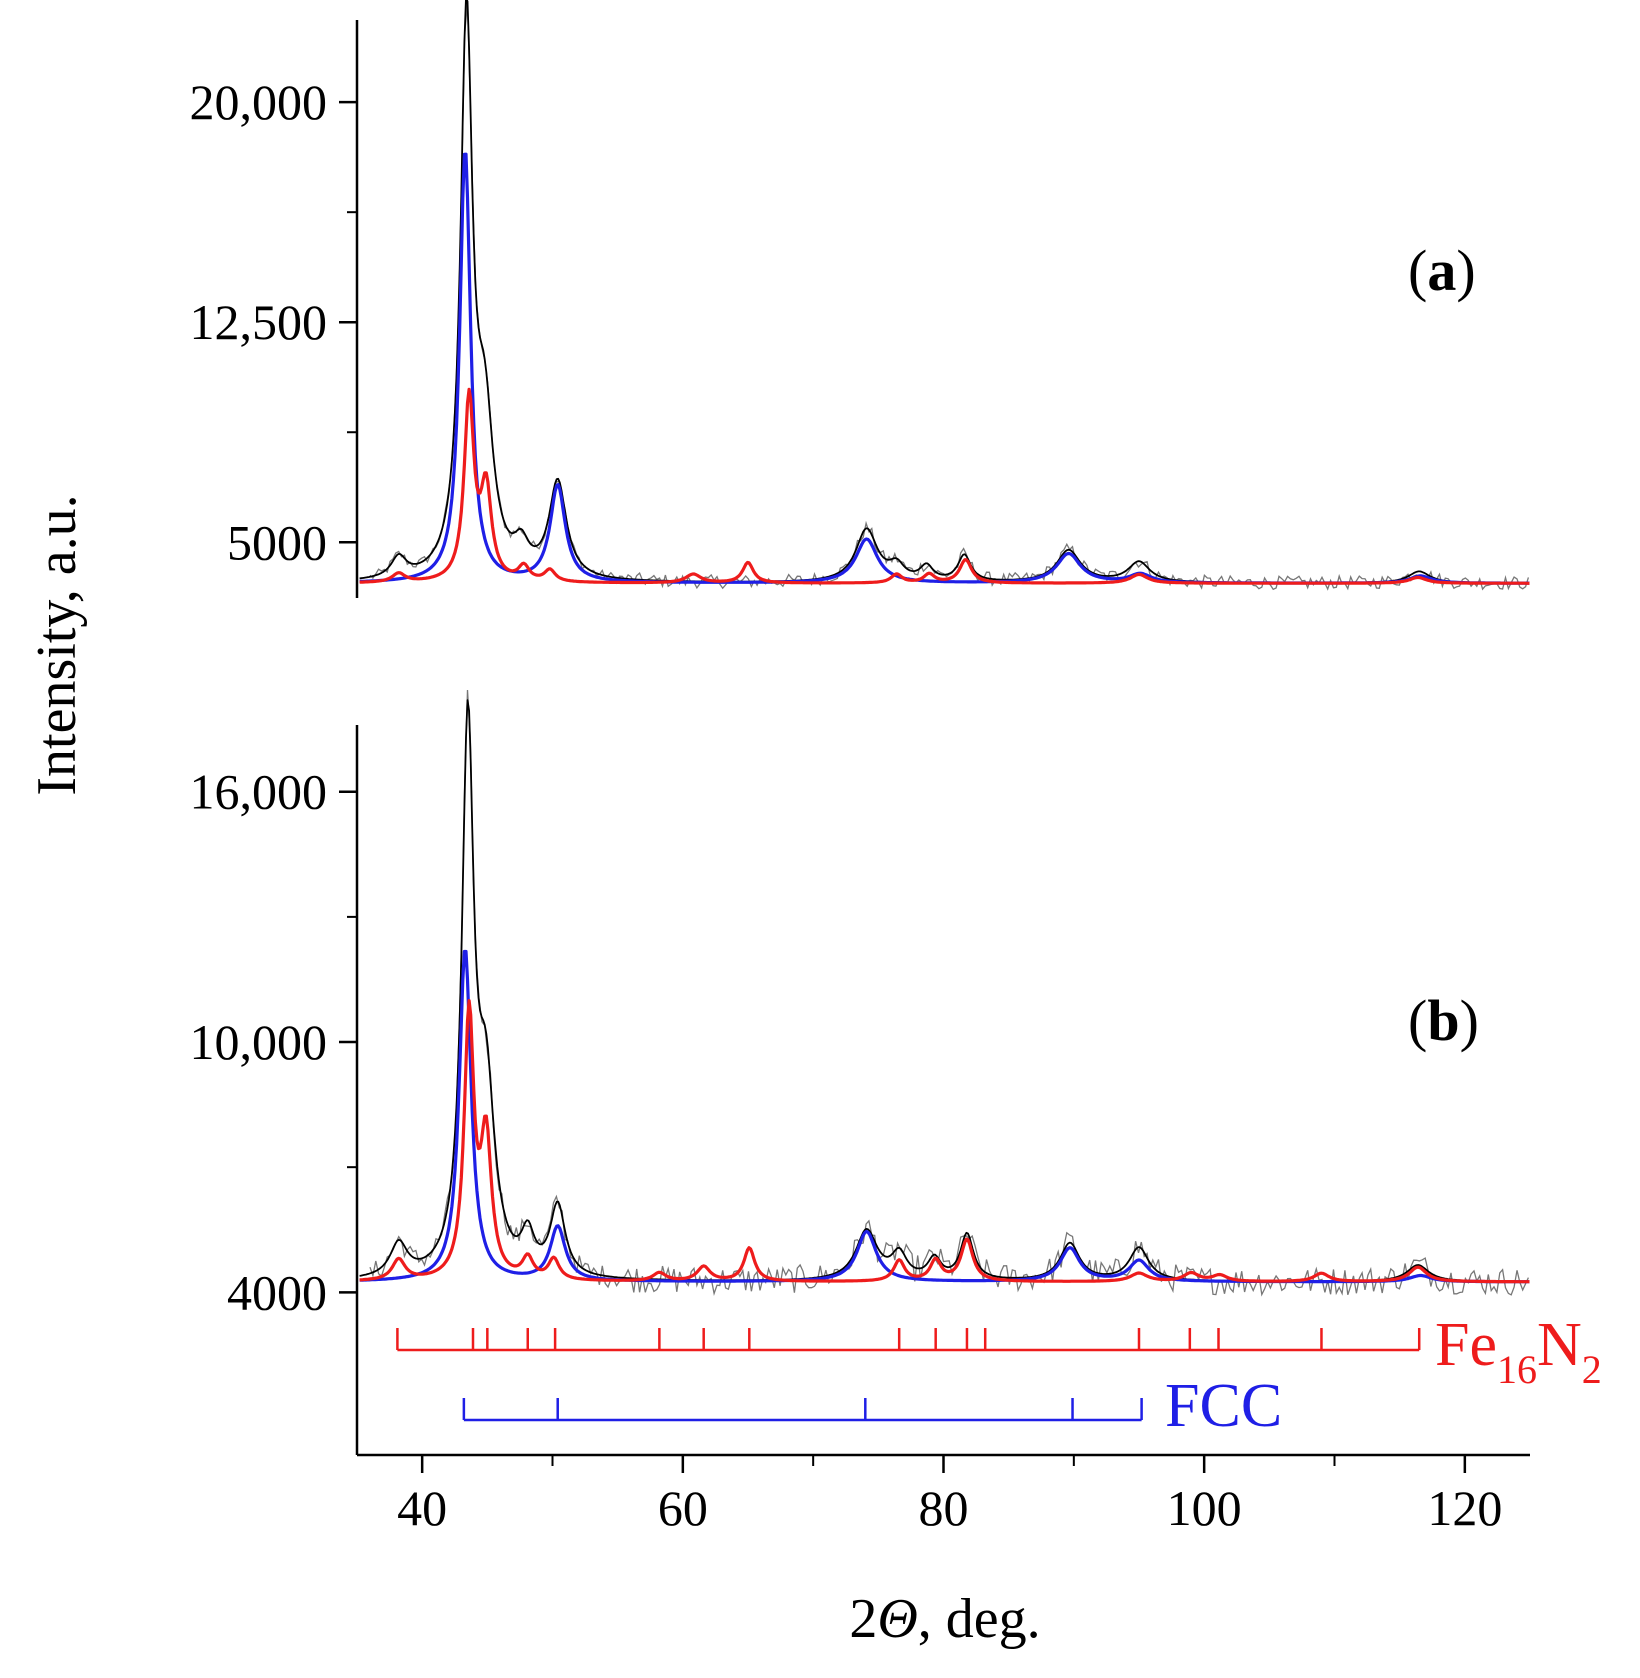 This screenshot has width=1640, height=1678. Describe the element at coordinates (1442, 270) in the screenshot. I see `panel-a-label: (a)` at that location.